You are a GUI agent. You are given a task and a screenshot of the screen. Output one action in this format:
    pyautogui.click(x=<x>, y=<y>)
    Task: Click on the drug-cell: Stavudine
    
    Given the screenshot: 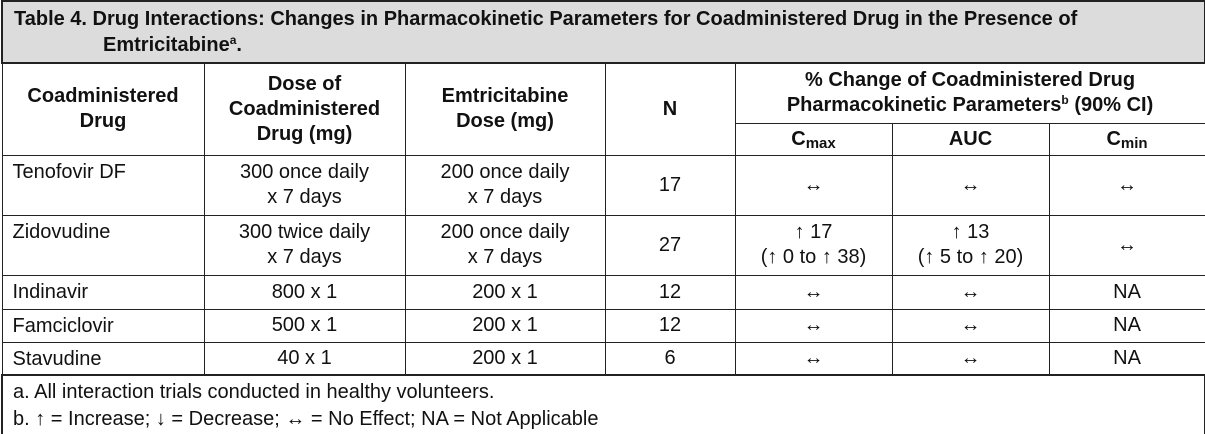 What is the action you would take?
    pyautogui.click(x=103, y=358)
    